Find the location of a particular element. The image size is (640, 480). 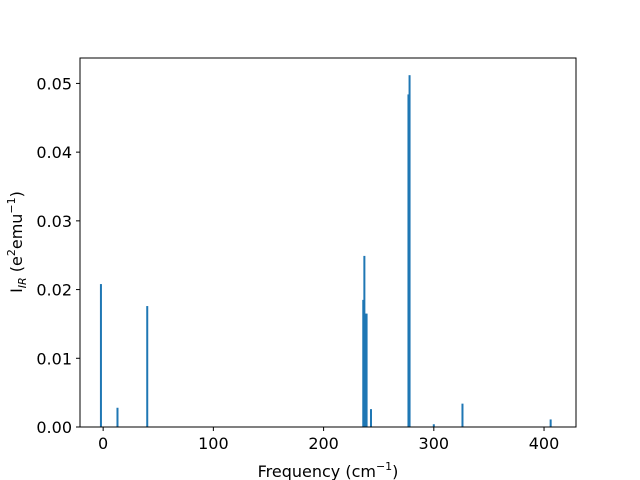

y-tick-label-0: 0.00 is located at coordinates (54, 427).